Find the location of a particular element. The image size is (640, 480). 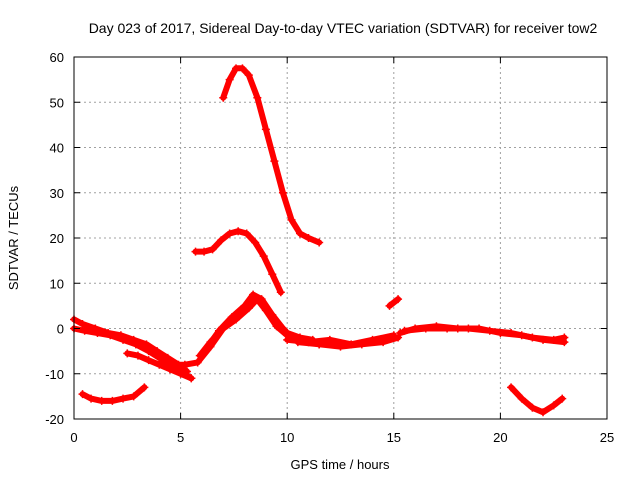

series-arc-right is located at coordinates (482, 334).